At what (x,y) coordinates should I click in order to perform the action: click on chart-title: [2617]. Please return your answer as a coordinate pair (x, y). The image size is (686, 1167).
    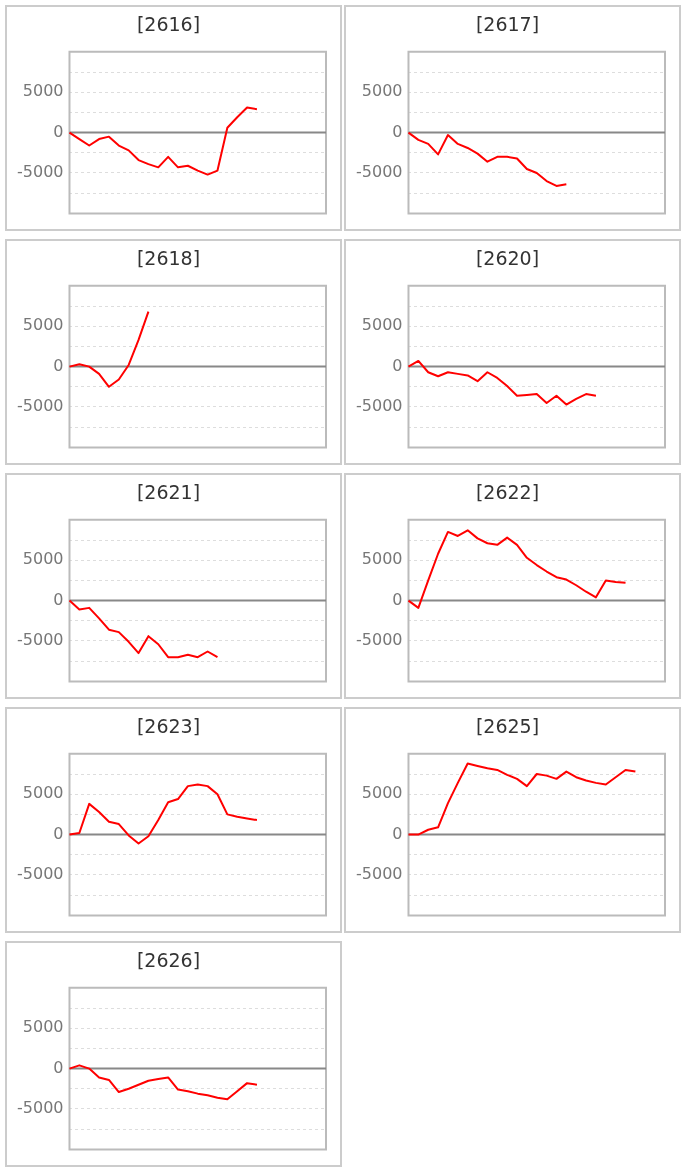
    Looking at the image, I should click on (507, 24).